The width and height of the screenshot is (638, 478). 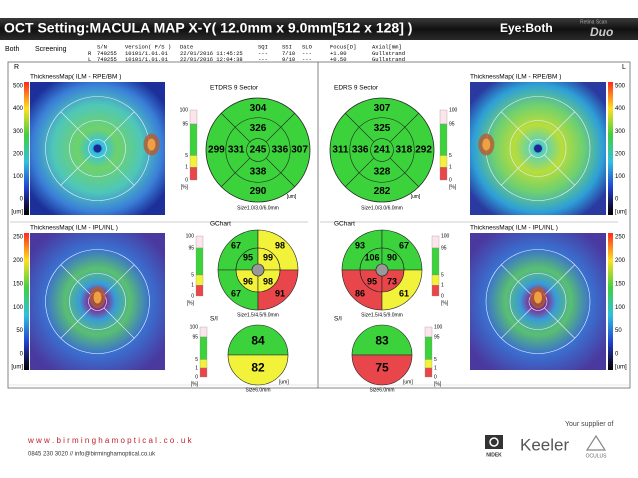 What do you see at coordinates (340, 150) in the screenshot?
I see `etdrs-value: 311` at bounding box center [340, 150].